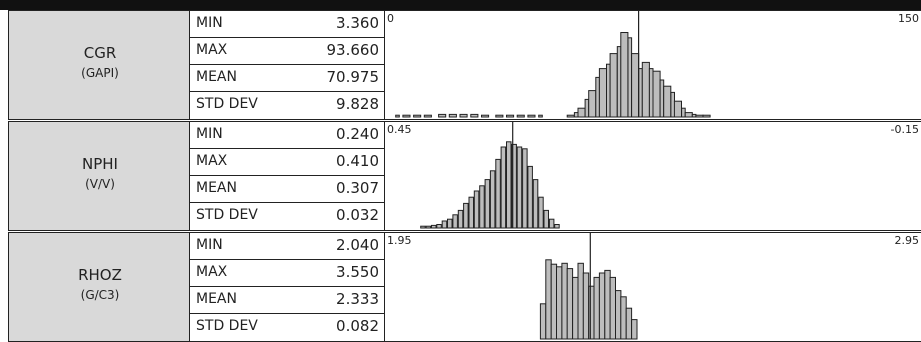 The width and height of the screenshot is (921, 342). I want to click on stat-std-dev: STD DEV 0.082, so click(287, 327).